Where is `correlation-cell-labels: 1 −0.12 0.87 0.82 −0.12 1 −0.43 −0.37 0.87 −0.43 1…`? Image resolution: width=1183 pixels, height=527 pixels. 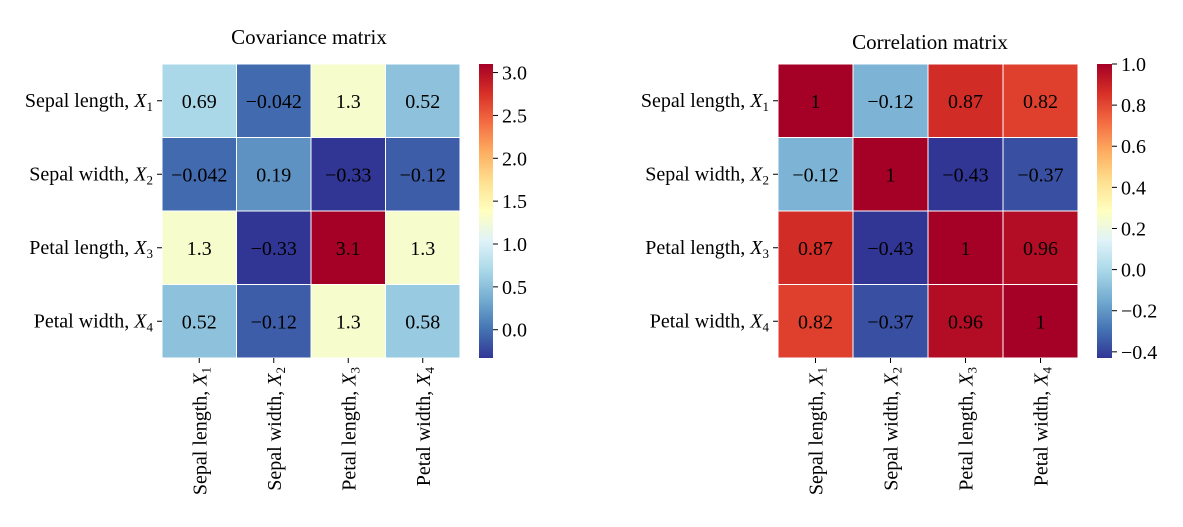 correlation-cell-labels: 1 −0.12 0.87 0.82 −0.12 1 −0.43 −0.37 0.87 −0.43 1… is located at coordinates (927, 212).